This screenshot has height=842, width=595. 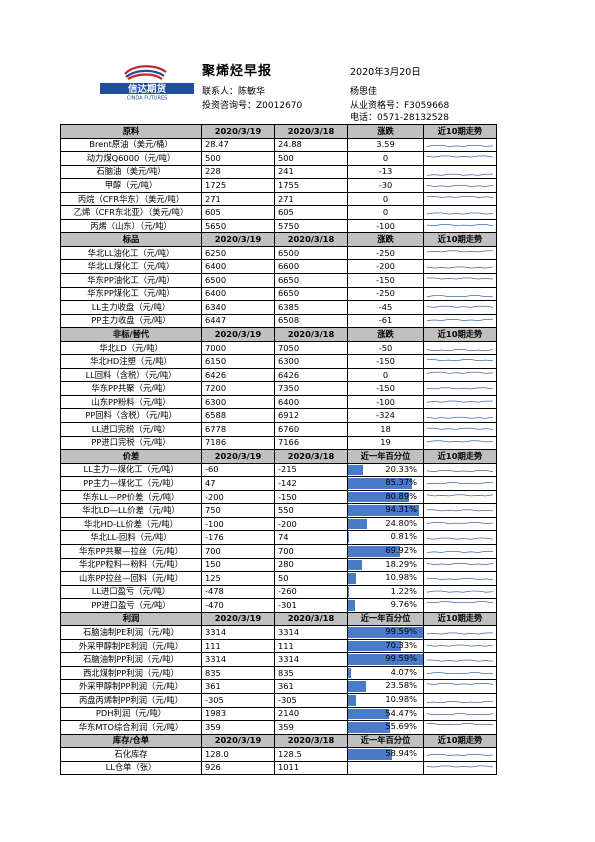 What do you see at coordinates (385, 402) in the screenshot?
I see `change-value: -100` at bounding box center [385, 402].